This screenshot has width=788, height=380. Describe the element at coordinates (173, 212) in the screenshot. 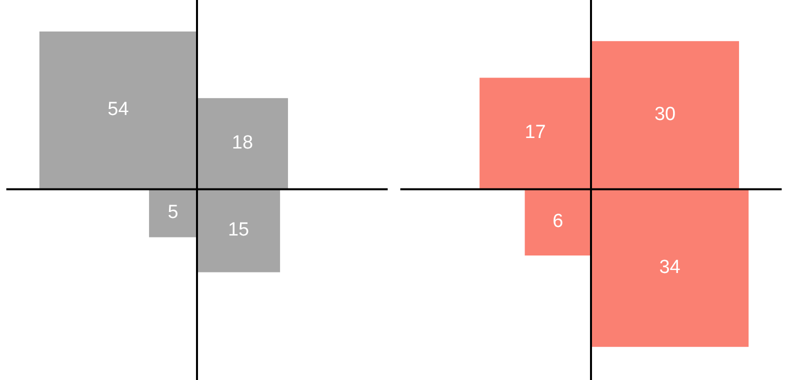

I see `data-label: 5` at that location.